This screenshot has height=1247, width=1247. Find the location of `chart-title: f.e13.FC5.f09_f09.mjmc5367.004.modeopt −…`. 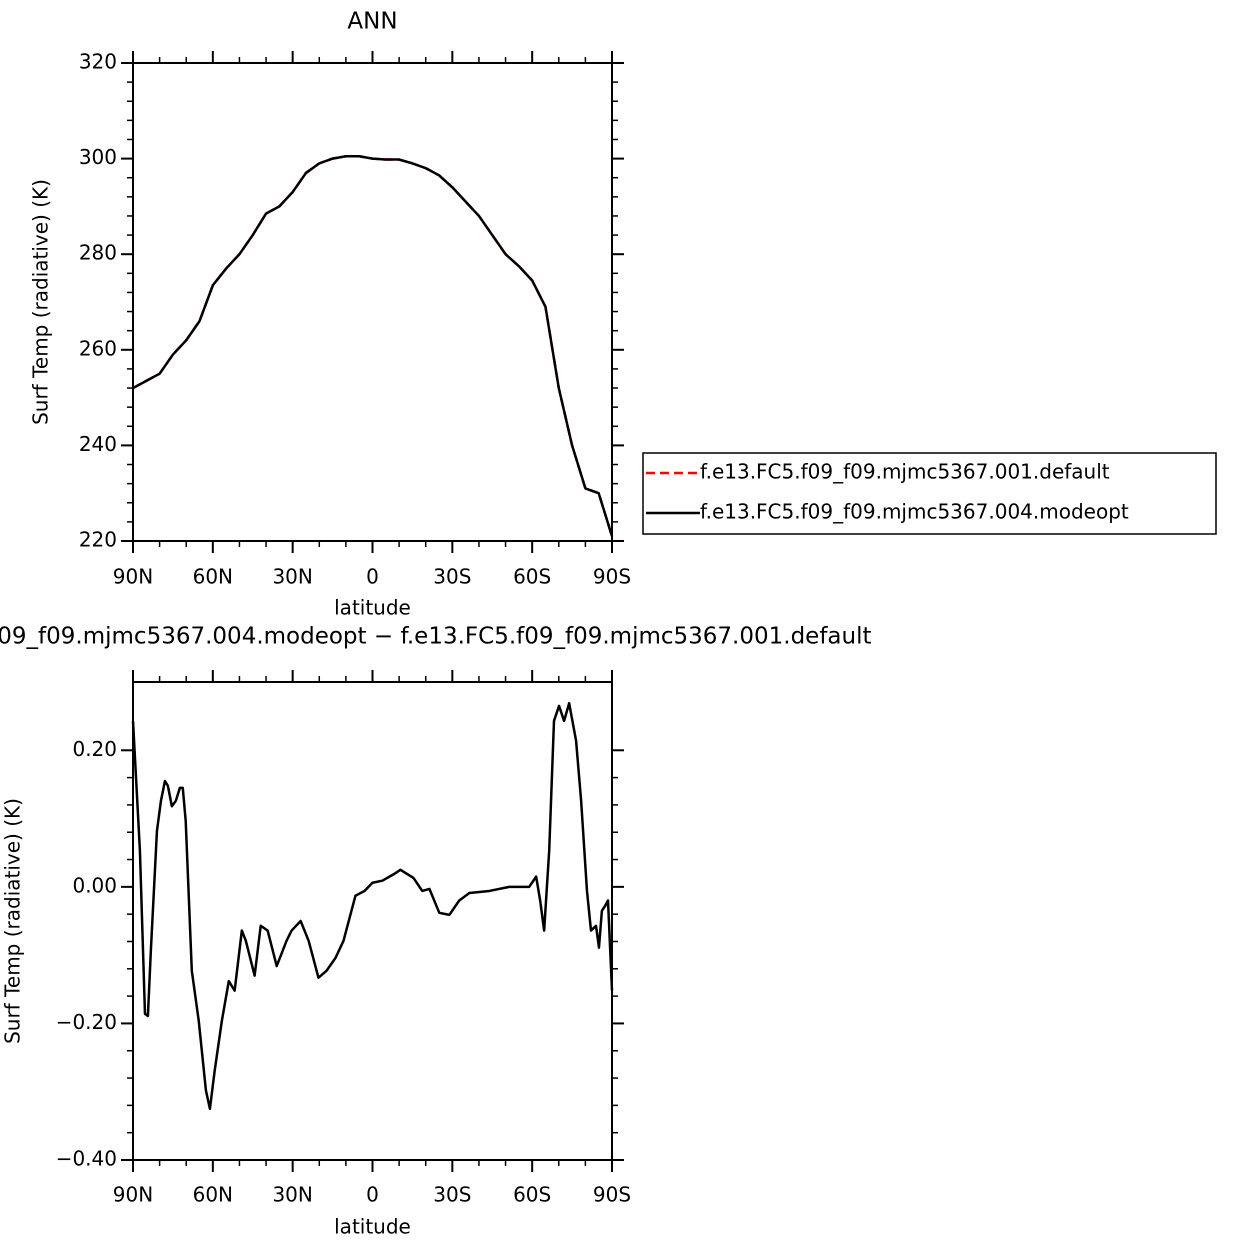

chart-title: f.e13.FC5.f09_f09.mjmc5367.004.modeopt −… is located at coordinates (436, 637).